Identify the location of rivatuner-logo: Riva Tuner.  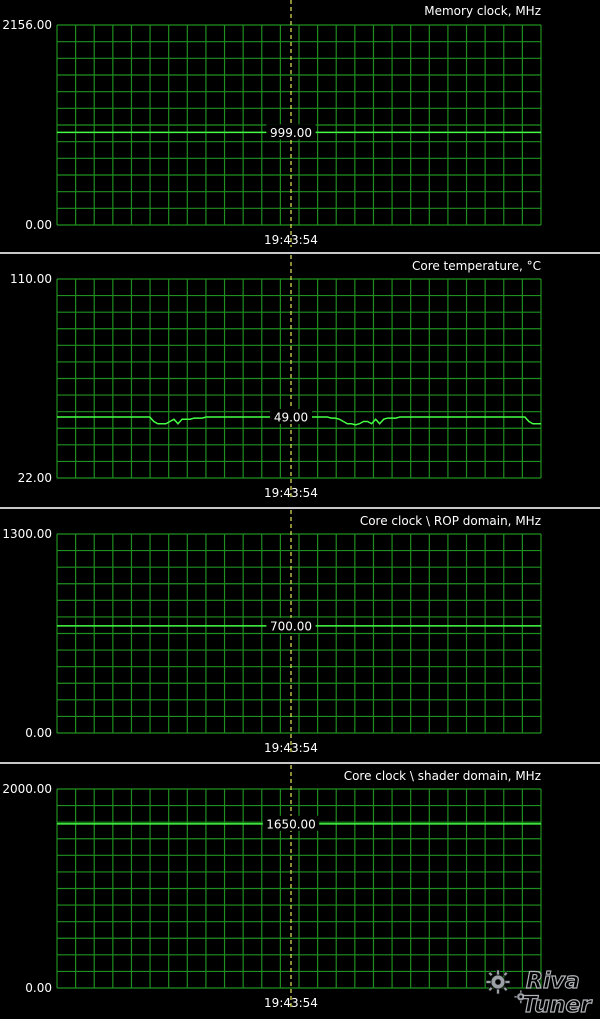
(539, 993).